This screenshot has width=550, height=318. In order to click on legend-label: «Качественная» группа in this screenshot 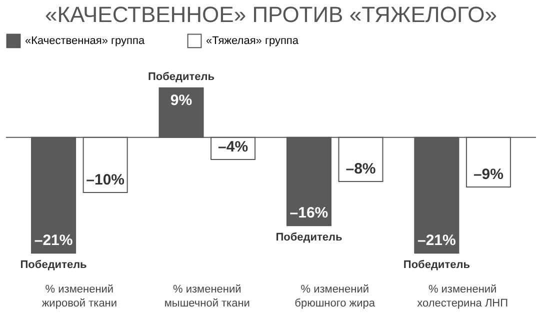, I will do `click(85, 40)`.